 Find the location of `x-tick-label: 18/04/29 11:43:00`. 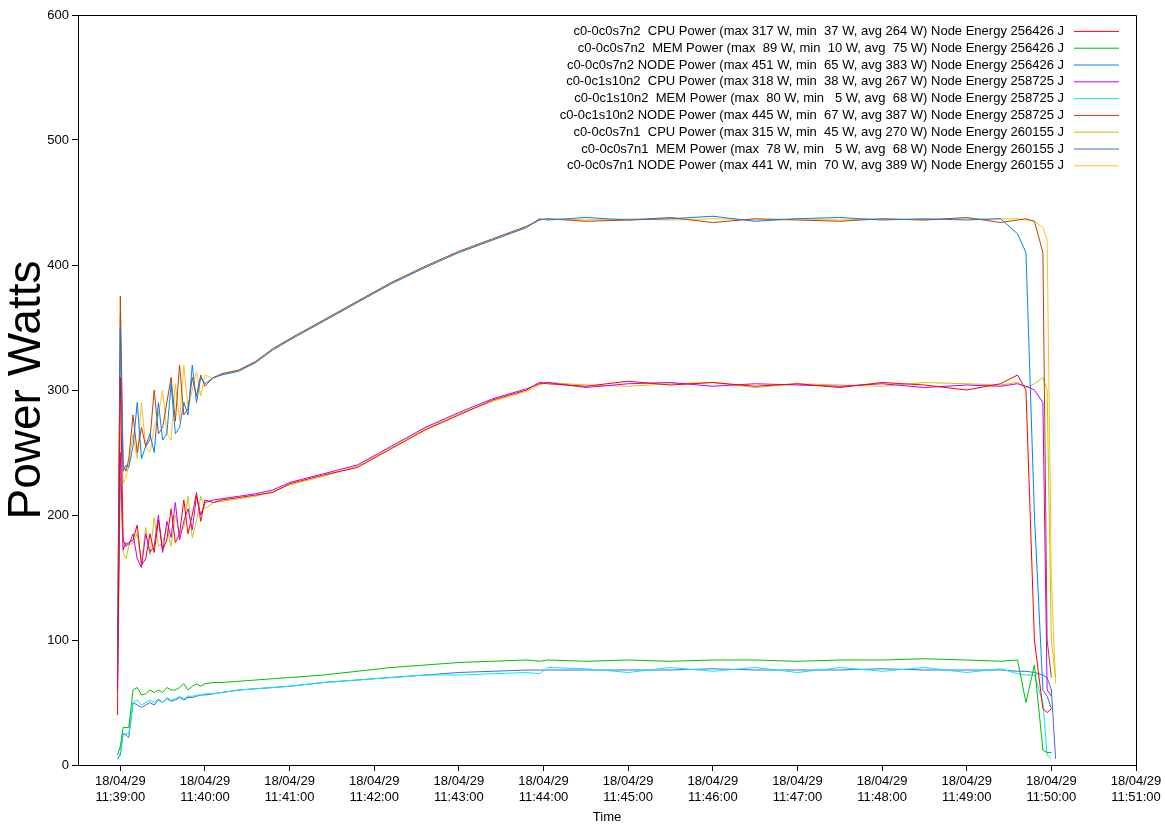

x-tick-label: 18/04/29 11:43:00 is located at coordinates (459, 788).